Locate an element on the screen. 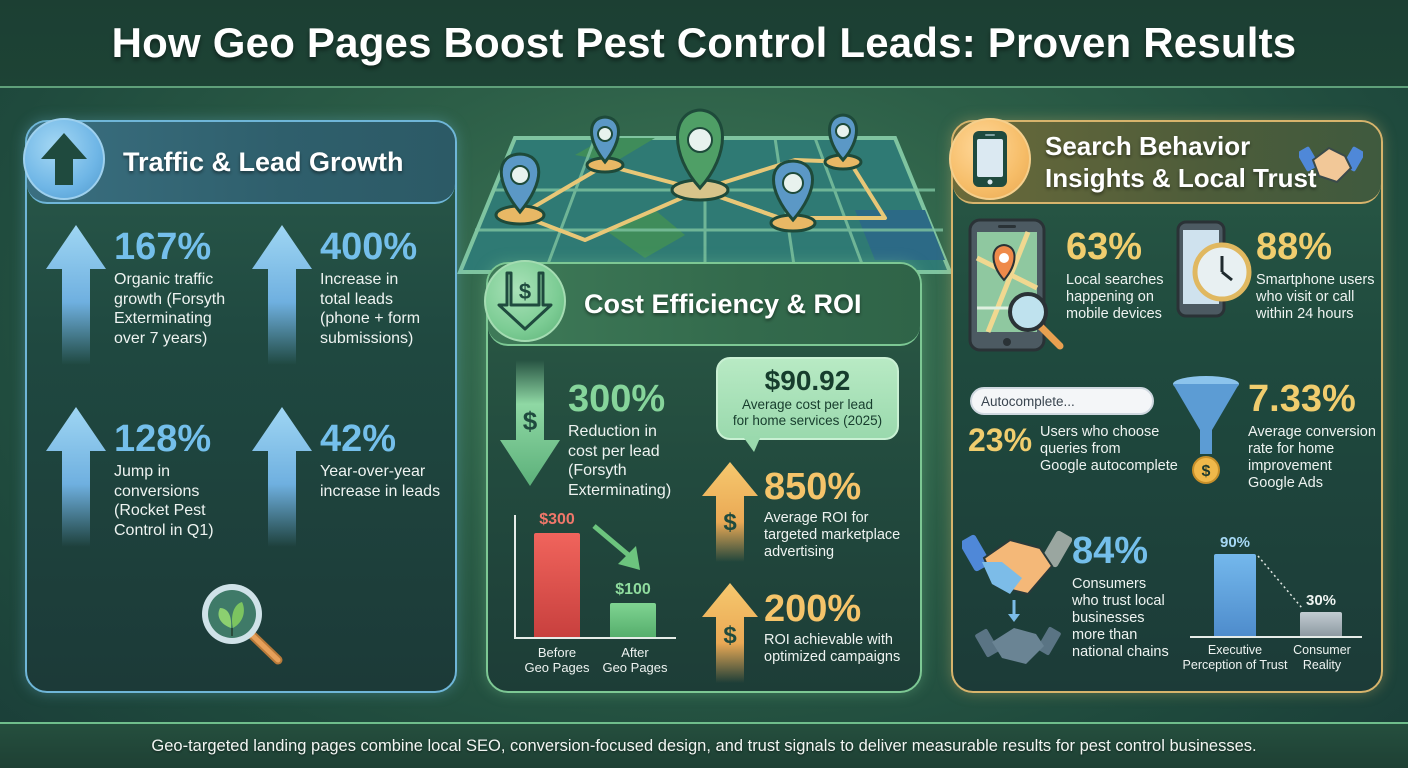 This screenshot has width=1408, height=768. handshake-trust-icon is located at coordinates (1017, 597).